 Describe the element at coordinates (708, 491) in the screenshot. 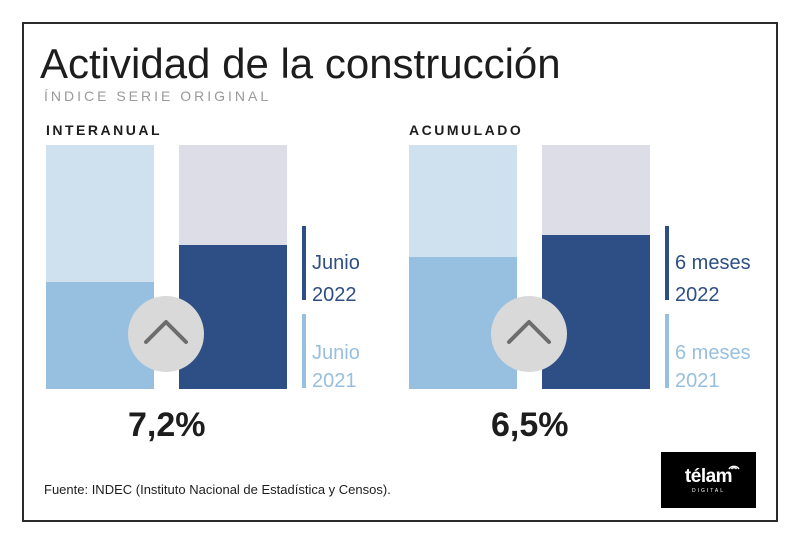

I see `logo-subtext: DIGITAL` at that location.